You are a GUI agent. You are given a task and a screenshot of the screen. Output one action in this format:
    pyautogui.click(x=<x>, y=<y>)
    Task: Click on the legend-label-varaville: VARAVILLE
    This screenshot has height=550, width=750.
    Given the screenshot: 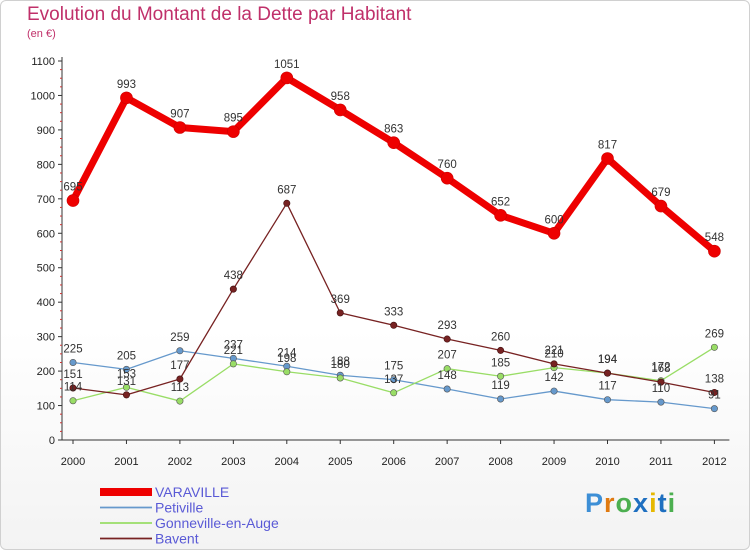 What is the action you would take?
    pyautogui.click(x=192, y=492)
    